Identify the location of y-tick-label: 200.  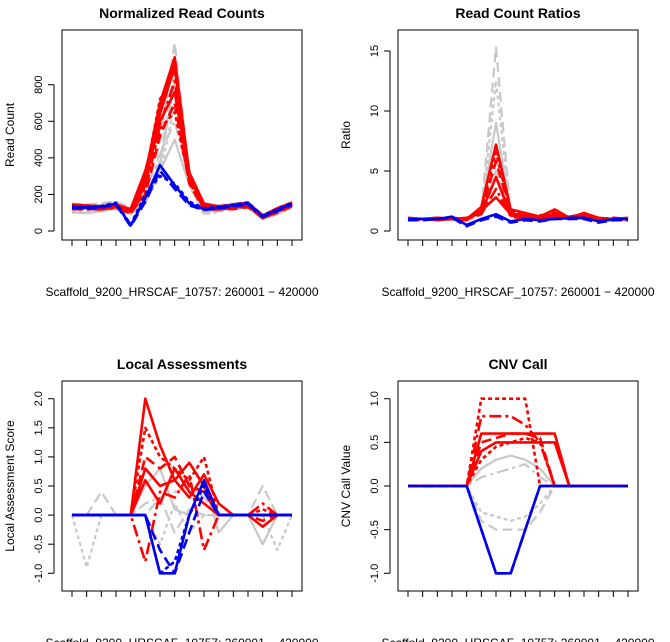
(39, 194).